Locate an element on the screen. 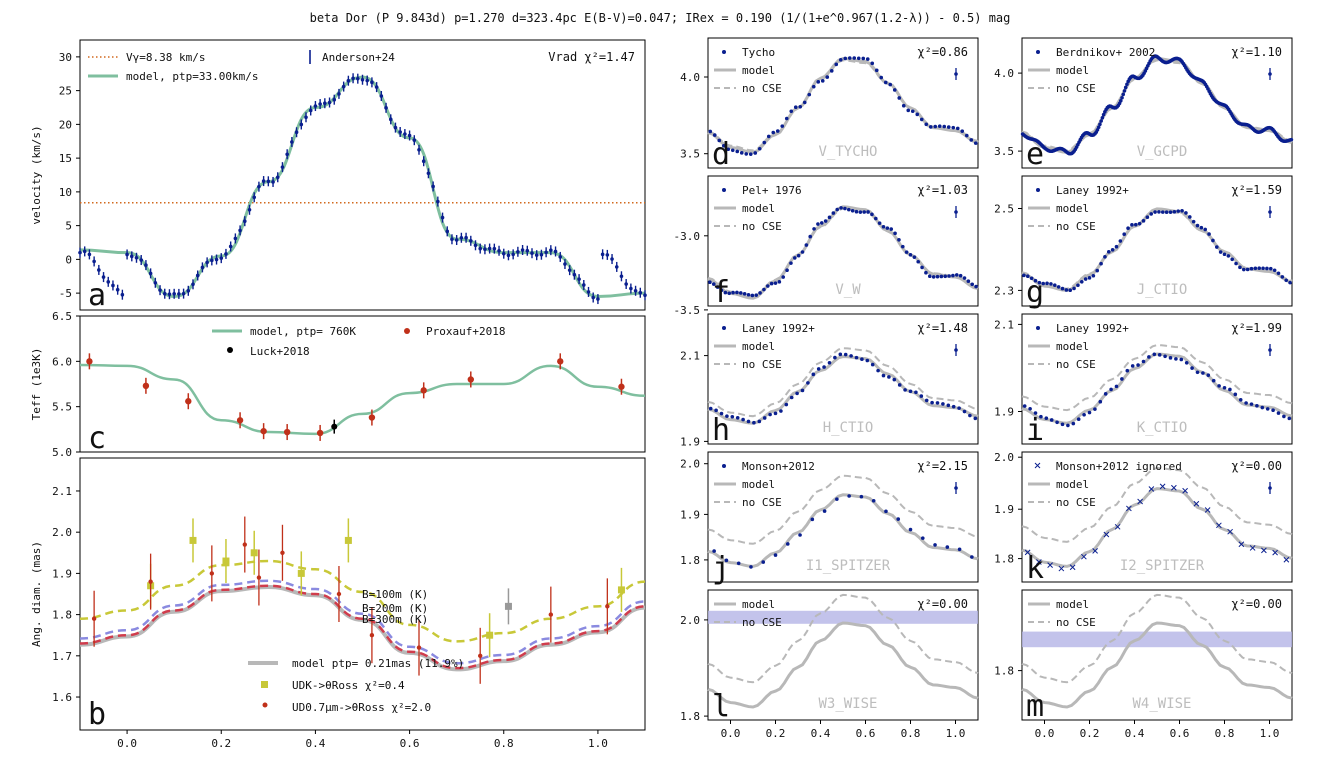 This screenshot has height=770, width=1320. legend-nocse-g: no CSE is located at coordinates (1076, 226).